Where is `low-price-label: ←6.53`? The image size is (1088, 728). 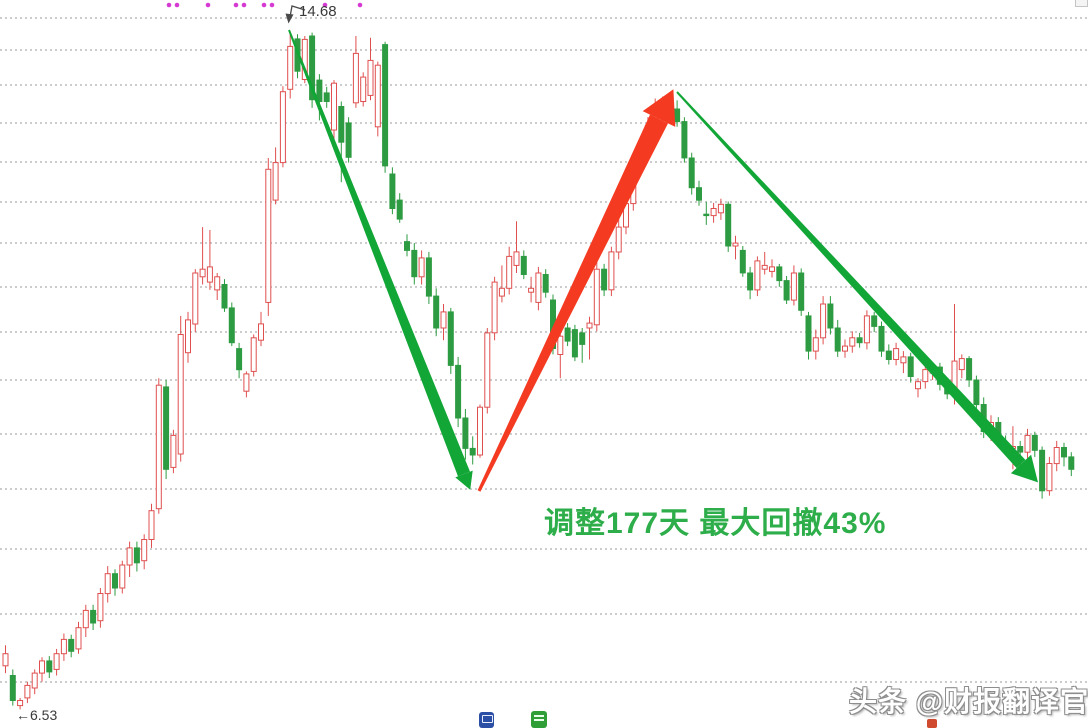 low-price-label: ←6.53 is located at coordinates (37, 715).